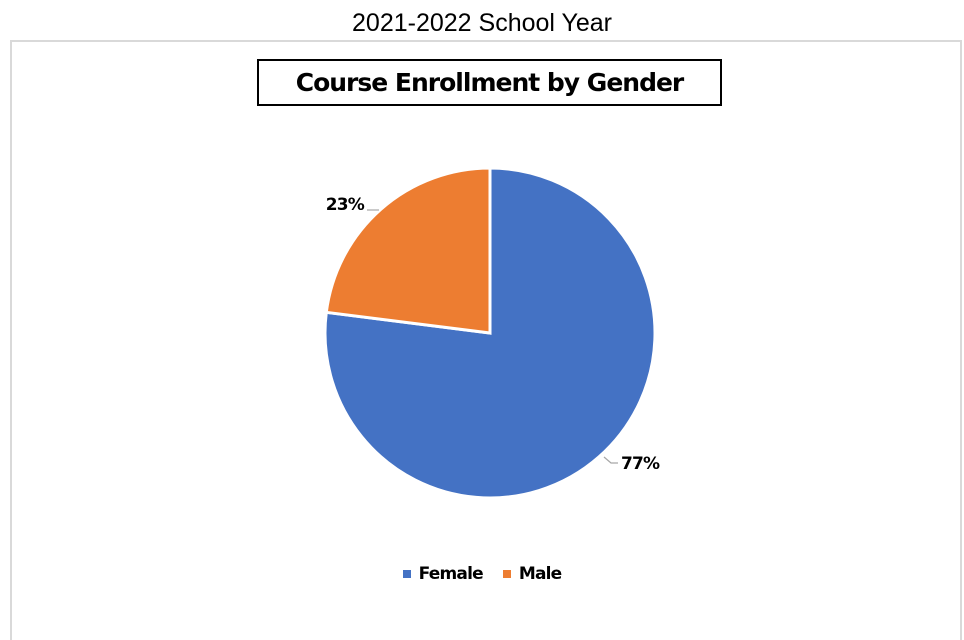 This screenshot has height=640, width=964. I want to click on legend-swatch-female, so click(406, 574).